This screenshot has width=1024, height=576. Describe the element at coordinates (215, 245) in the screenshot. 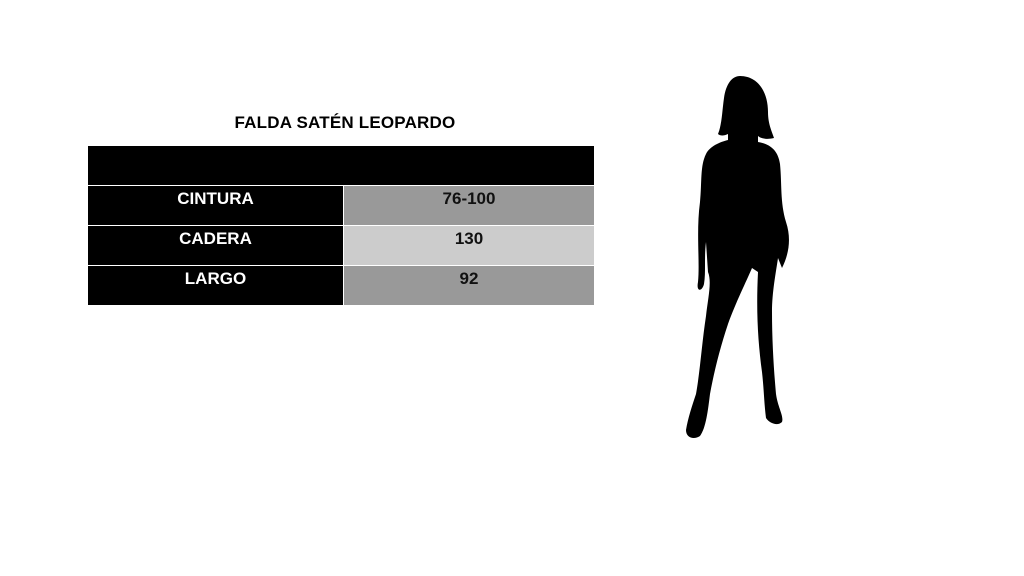

I see `row-label: CADERA` at that location.